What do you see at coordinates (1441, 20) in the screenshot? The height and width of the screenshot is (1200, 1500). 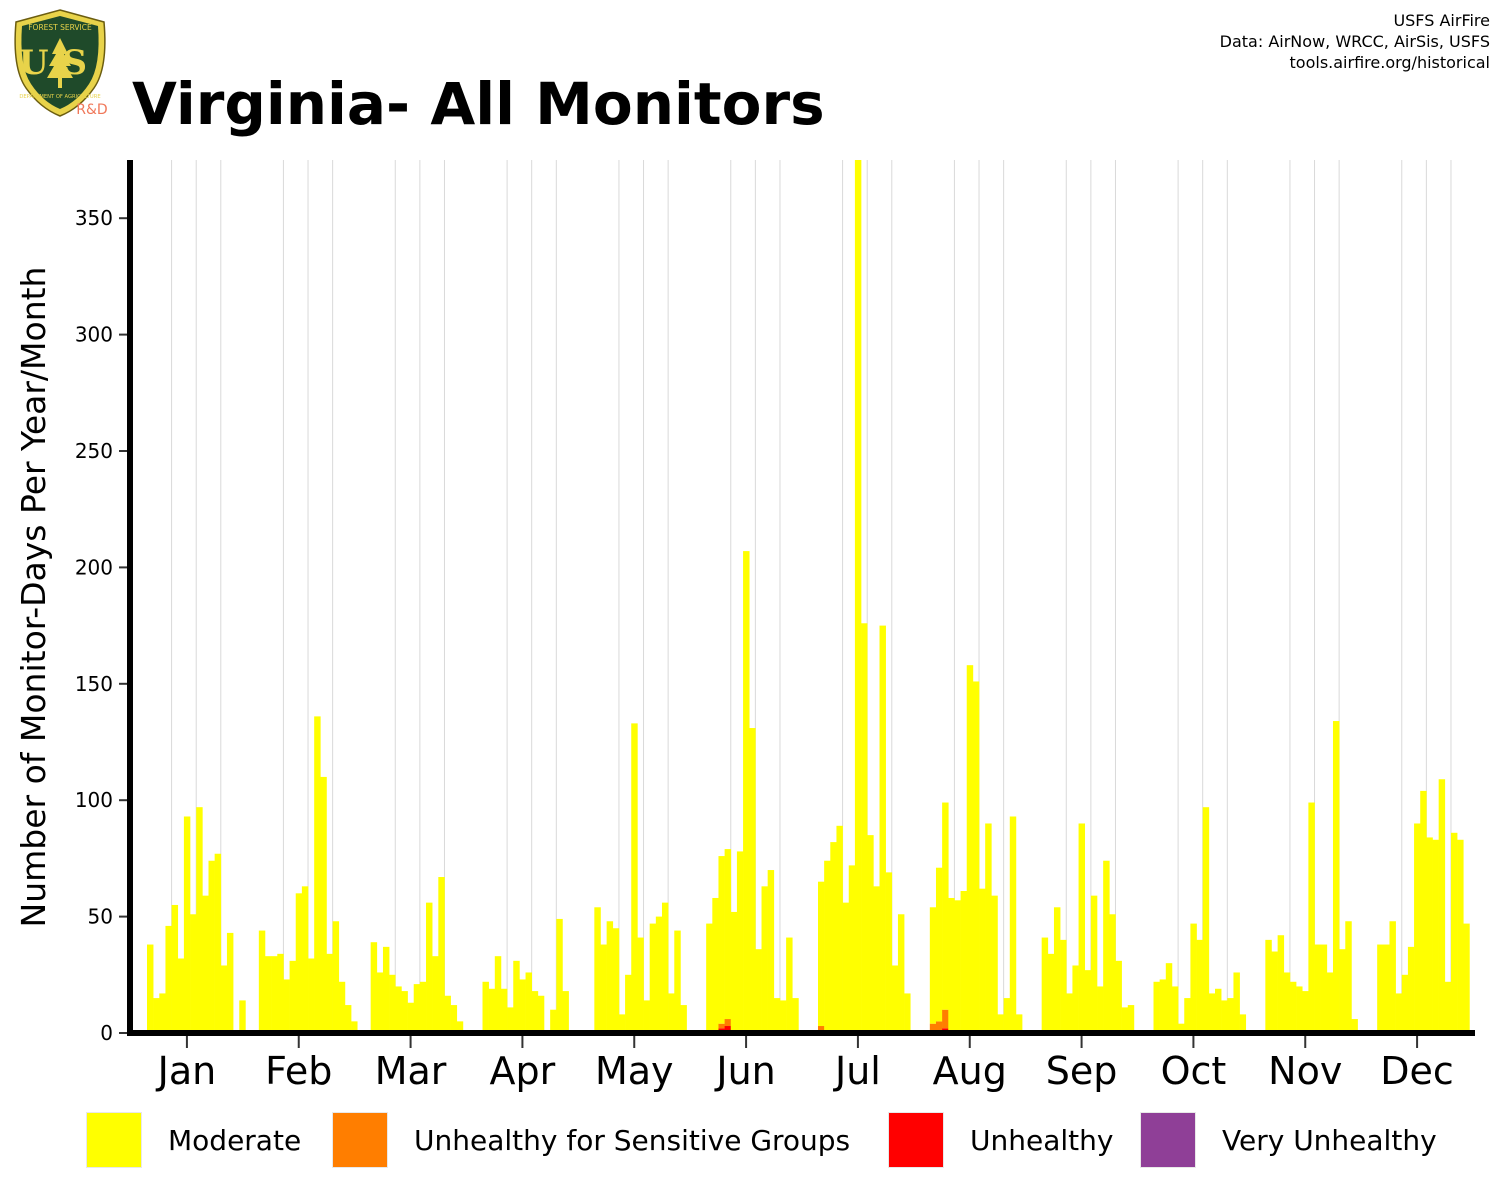 I see `credit-line-source: USFS AirFire` at bounding box center [1441, 20].